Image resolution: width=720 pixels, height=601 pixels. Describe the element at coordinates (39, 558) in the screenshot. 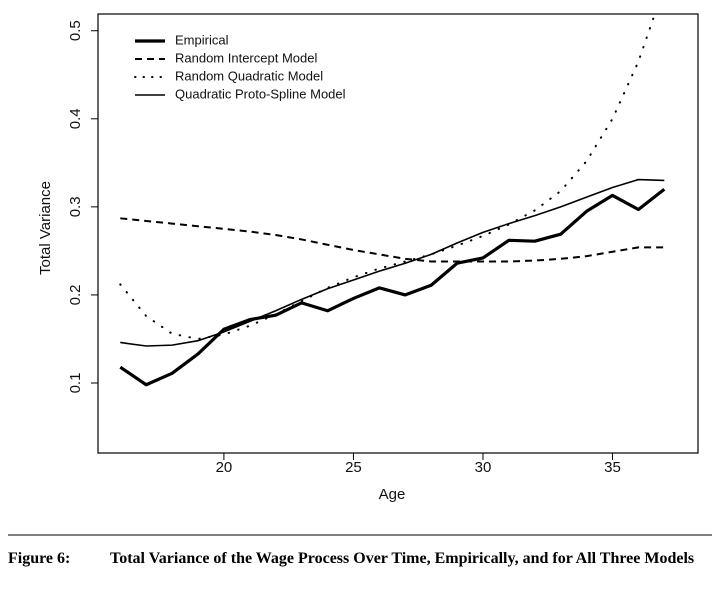

I see `caption-label: Figure 6:` at that location.